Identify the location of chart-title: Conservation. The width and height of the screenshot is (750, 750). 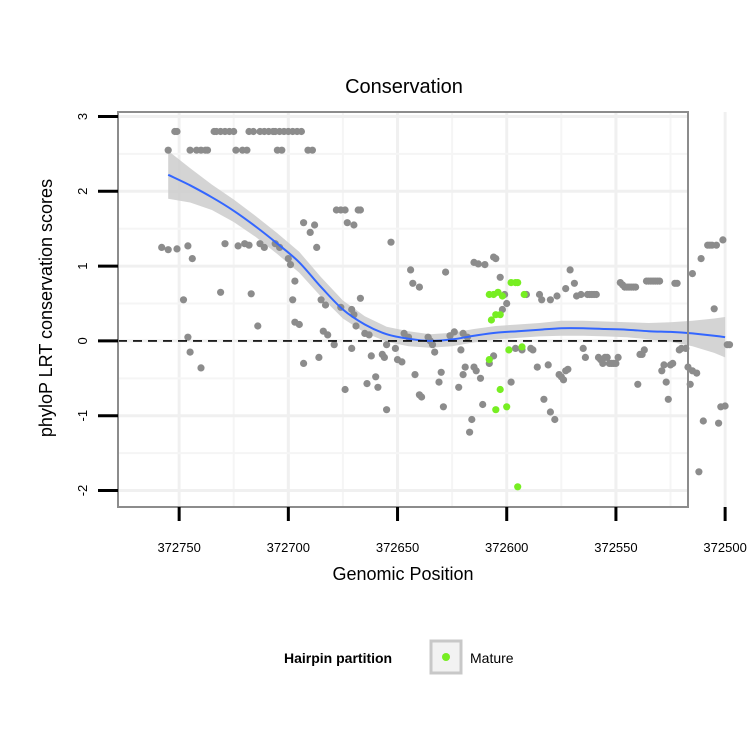
(404, 87).